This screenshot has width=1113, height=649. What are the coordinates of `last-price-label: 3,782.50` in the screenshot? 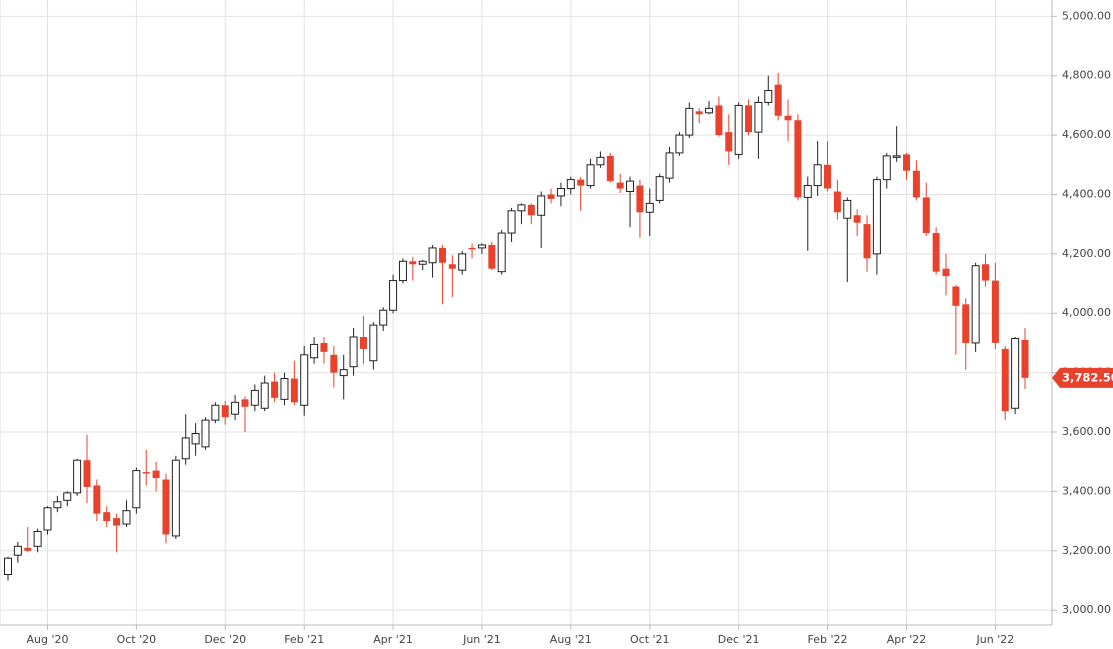 It's located at (1087, 377).